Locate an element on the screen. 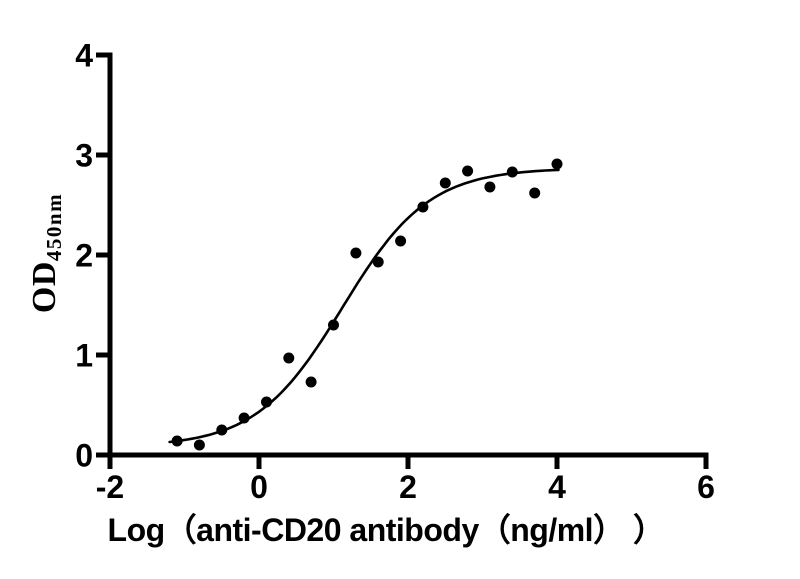 This screenshot has width=800, height=579. y-tick-label: 1 is located at coordinates (84, 356).